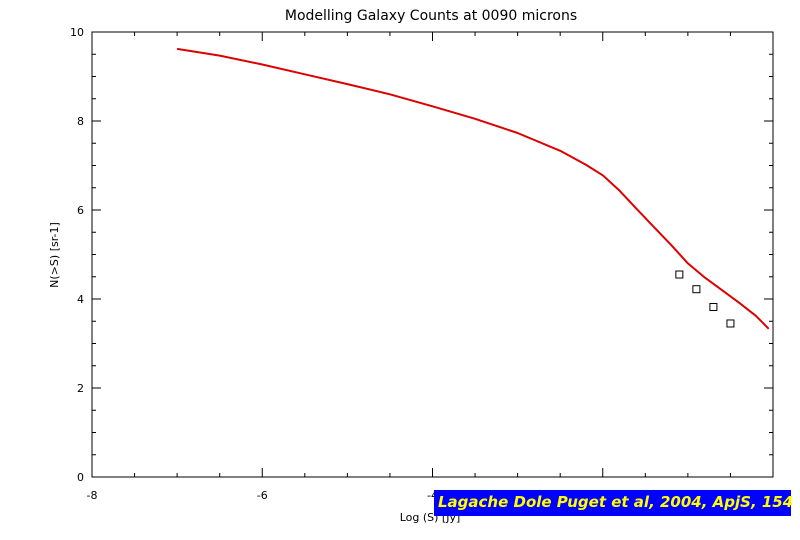  I want to click on citation-box, so click(612, 503).